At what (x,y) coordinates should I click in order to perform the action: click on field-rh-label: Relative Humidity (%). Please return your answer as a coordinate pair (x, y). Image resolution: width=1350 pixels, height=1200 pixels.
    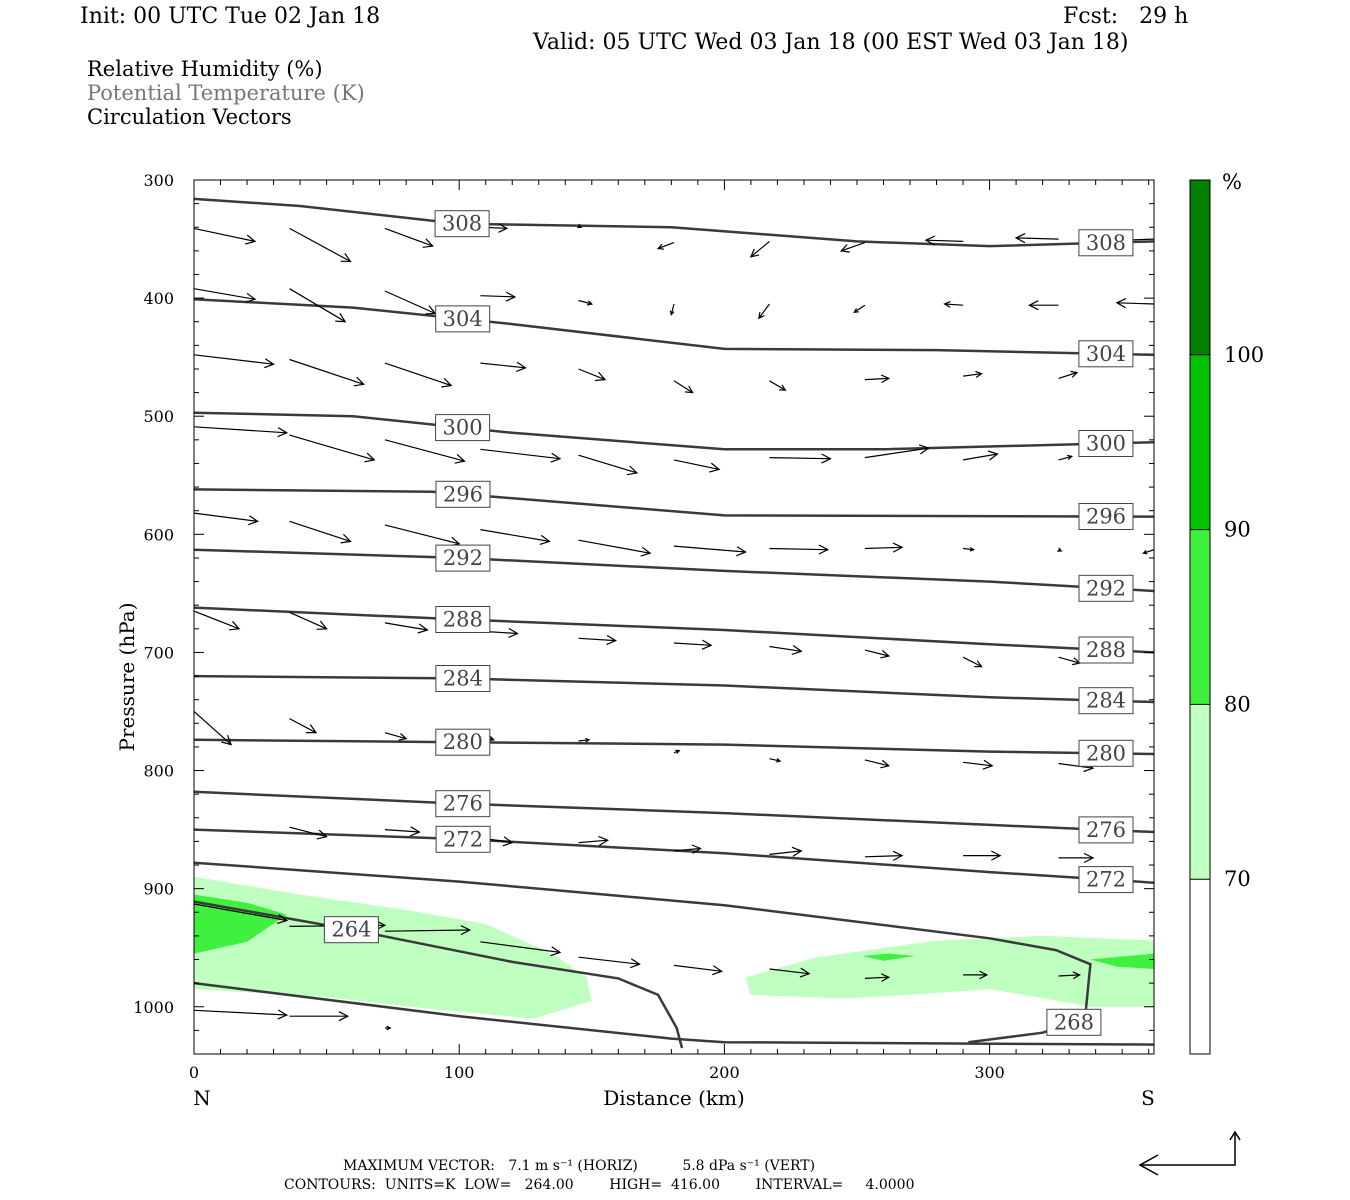
    Looking at the image, I should click on (205, 69).